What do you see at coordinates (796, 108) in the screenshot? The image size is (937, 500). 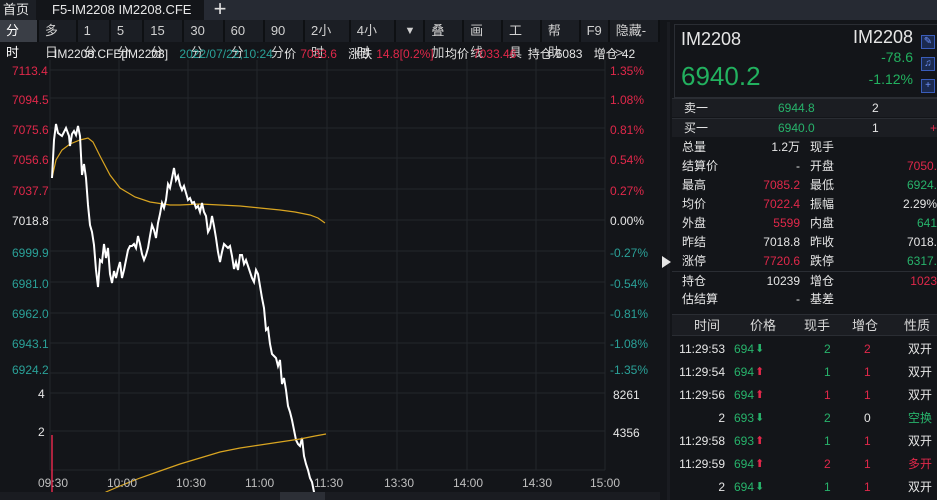 I see `ask-price: 6944.8` at bounding box center [796, 108].